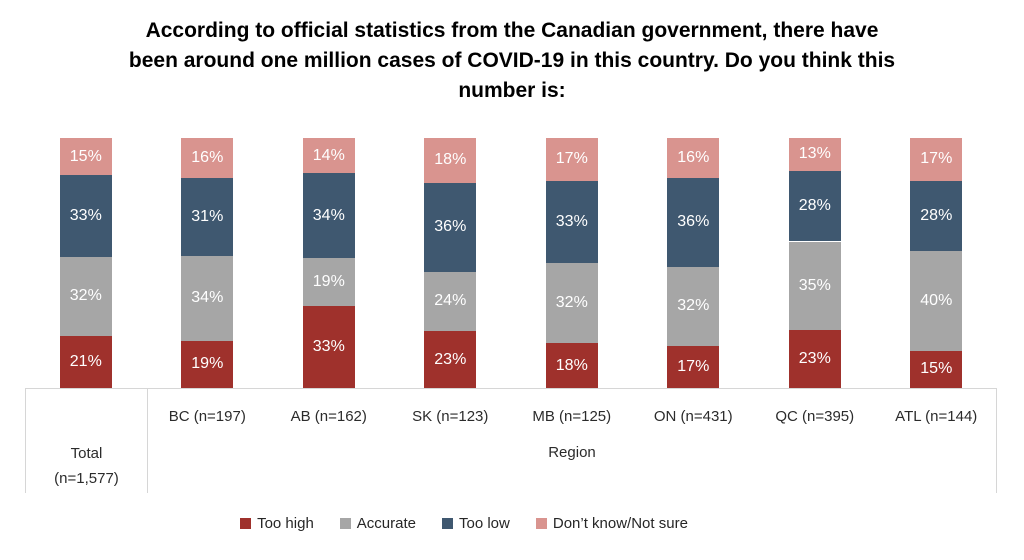 This screenshot has height=560, width=1024. I want to click on bar-segment-label: 40%, so click(936, 300).